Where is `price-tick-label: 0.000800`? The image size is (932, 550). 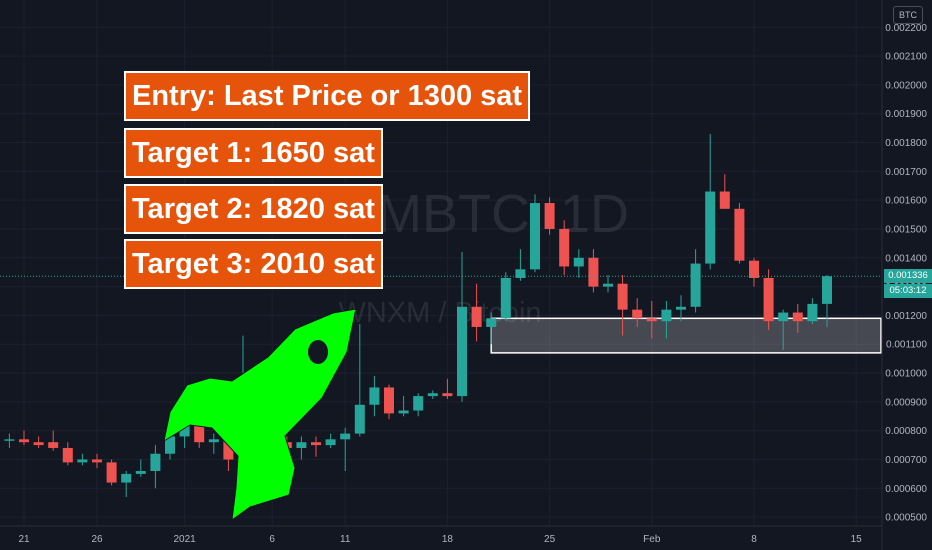 price-tick-label: 0.000800 is located at coordinates (906, 431).